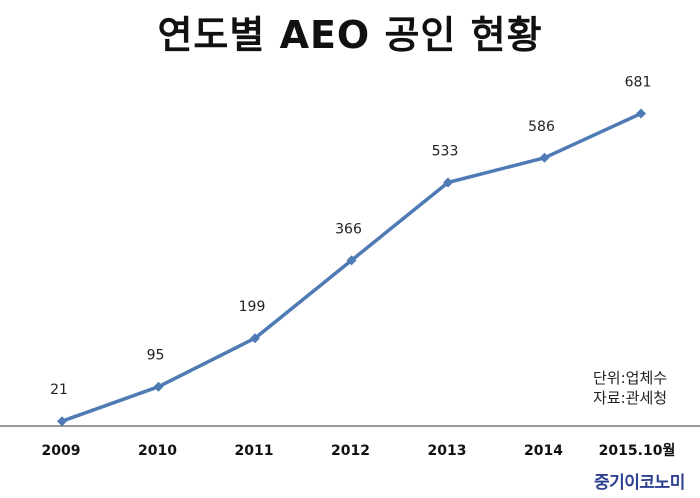 The image size is (700, 498). What do you see at coordinates (61, 451) in the screenshot?
I see `x-tick-label: 2009` at bounding box center [61, 451].